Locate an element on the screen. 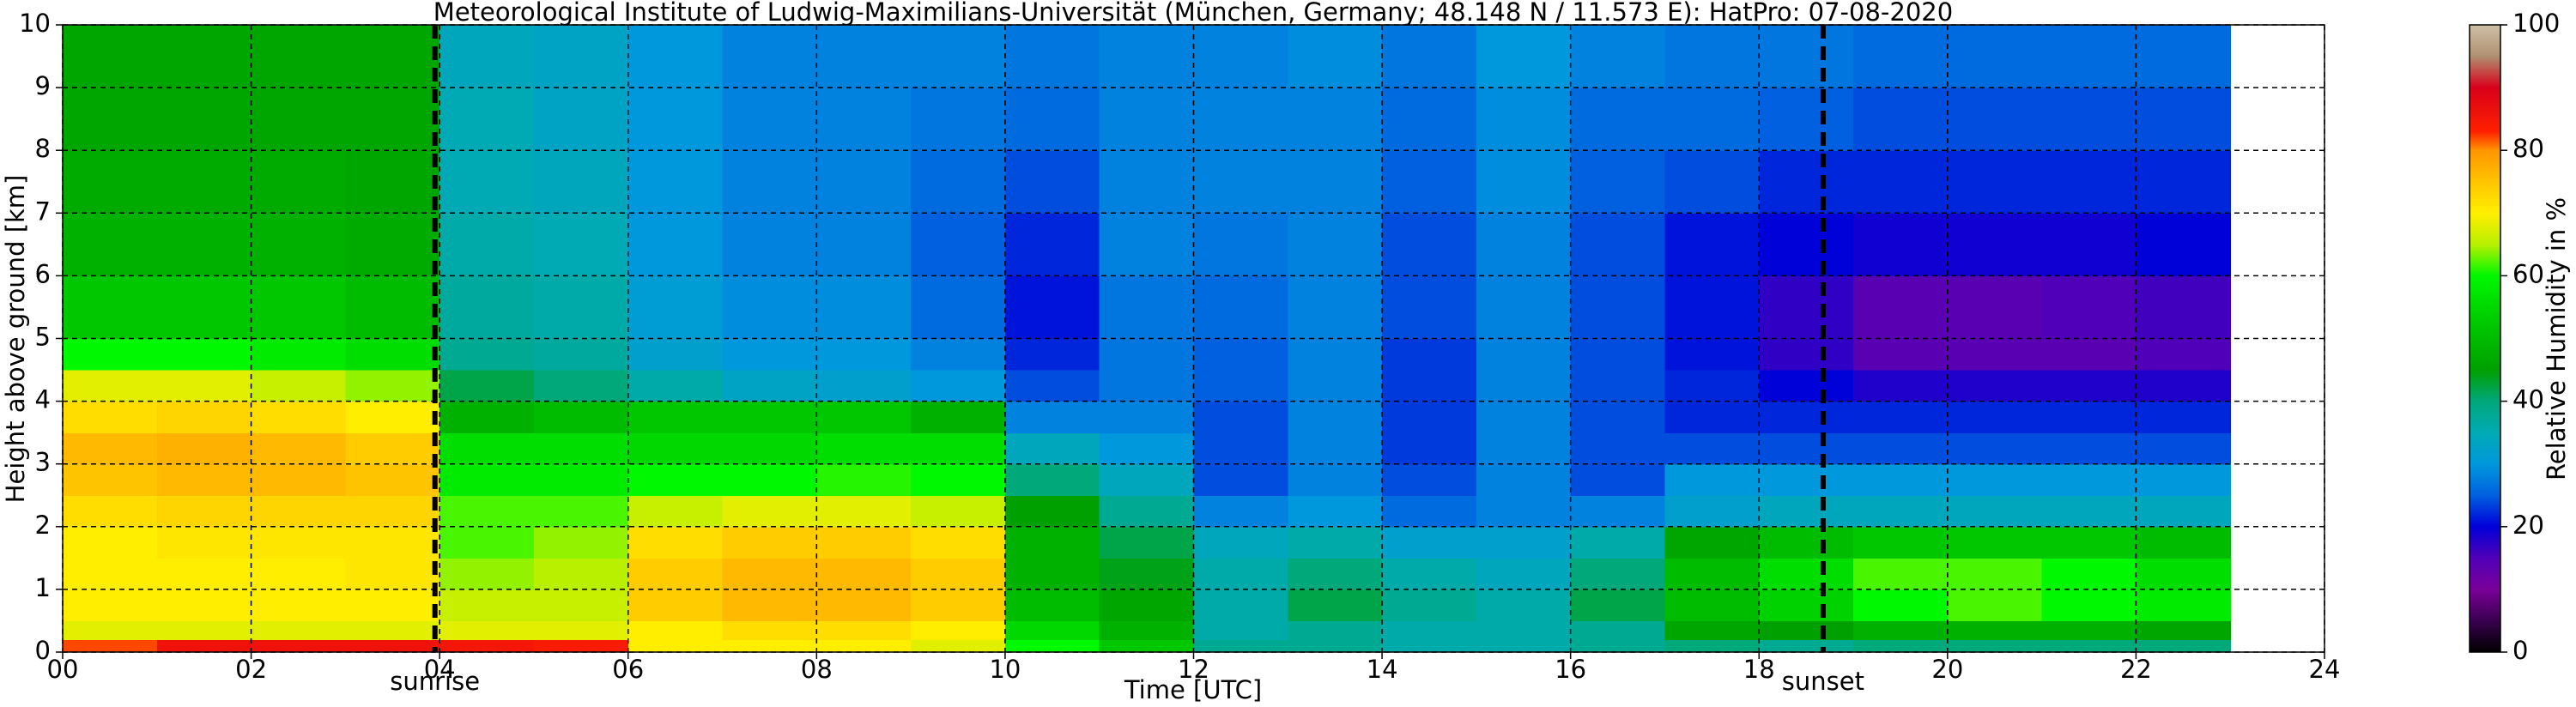  x-tick-label: 08 is located at coordinates (817, 670).